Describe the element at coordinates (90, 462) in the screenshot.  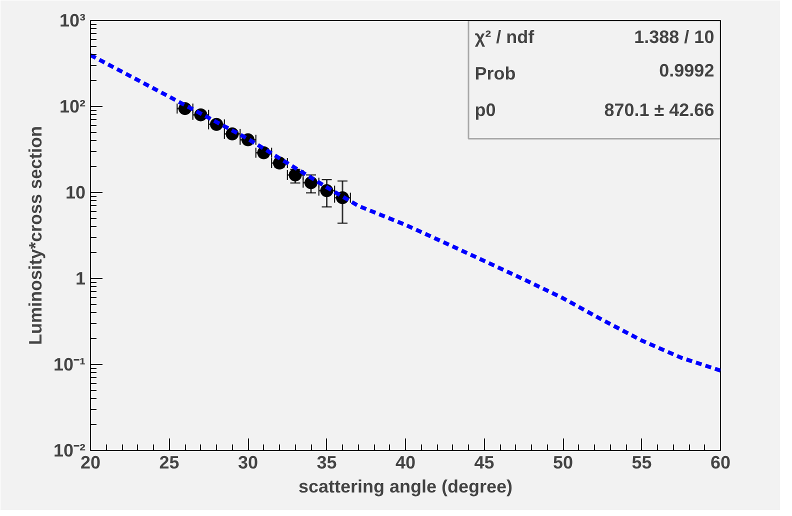
I see `x-tick-label: 20` at that location.